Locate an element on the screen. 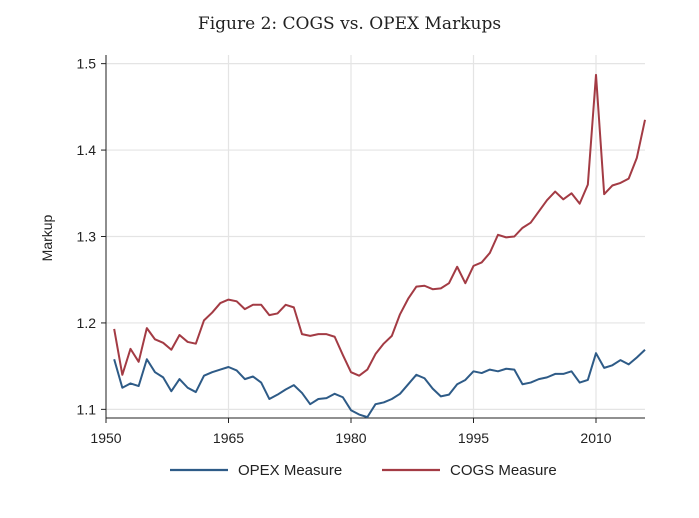  y-axis-label: Markup is located at coordinates (47, 237).